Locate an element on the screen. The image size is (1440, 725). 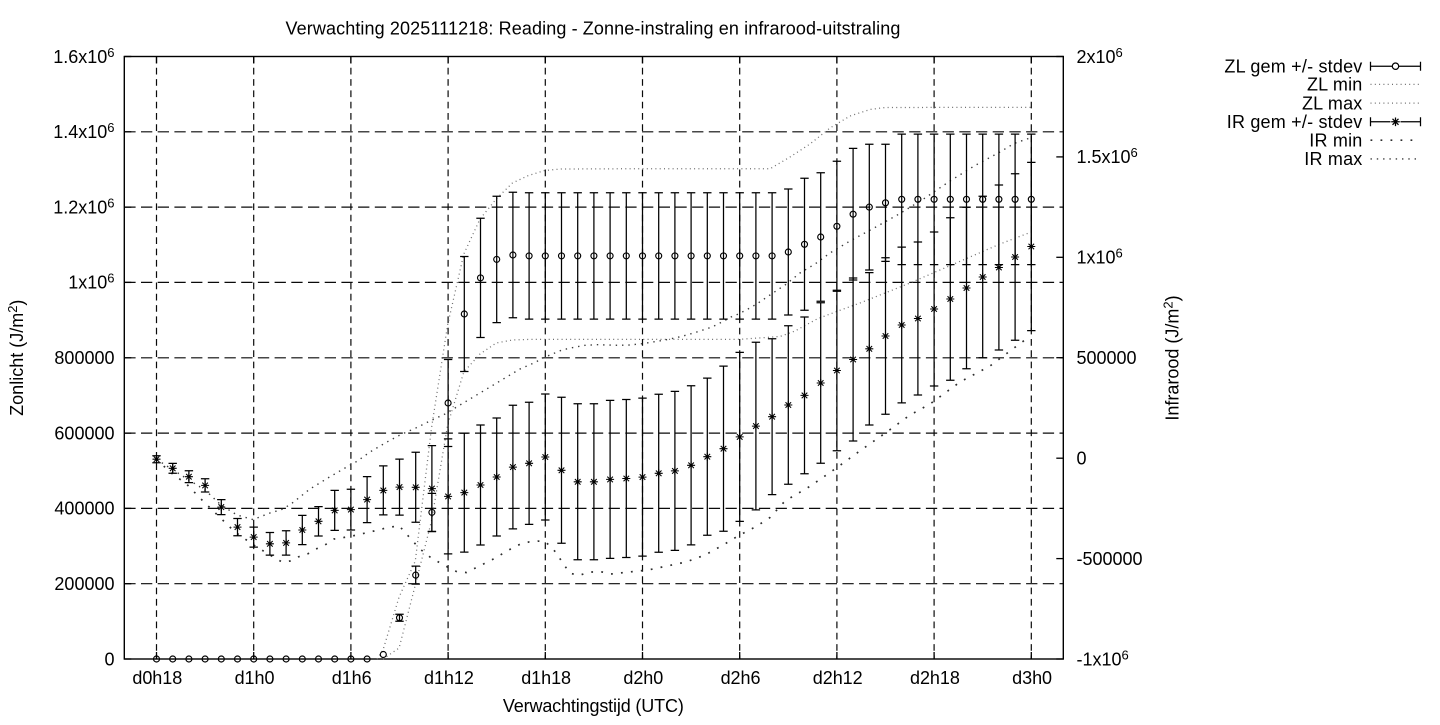
svg-text: IR min is located at coordinates (1335, 141).